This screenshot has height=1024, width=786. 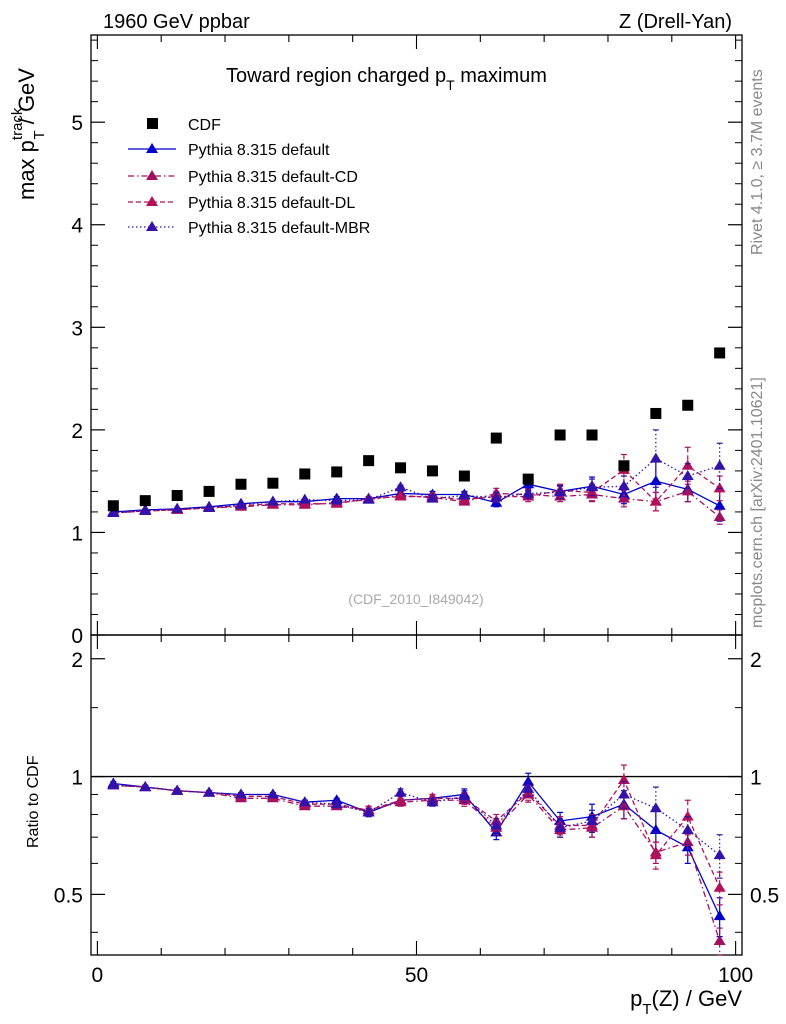 I want to click on main-y-tick-label: 3, so click(x=77, y=328).